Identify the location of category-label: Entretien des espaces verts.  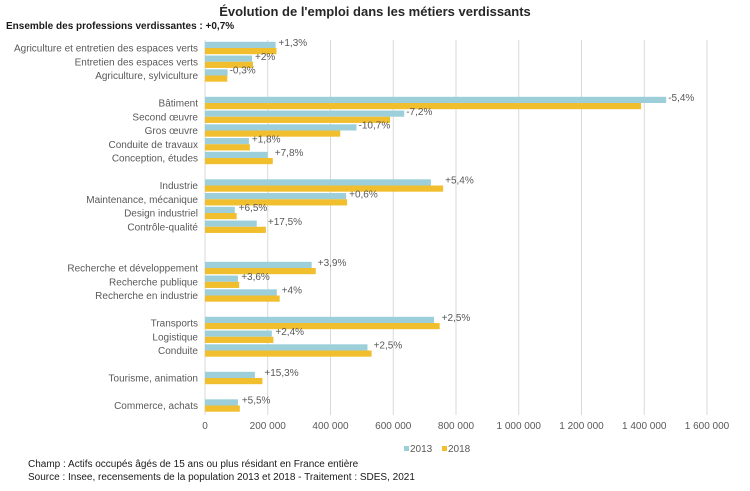
(136, 62).